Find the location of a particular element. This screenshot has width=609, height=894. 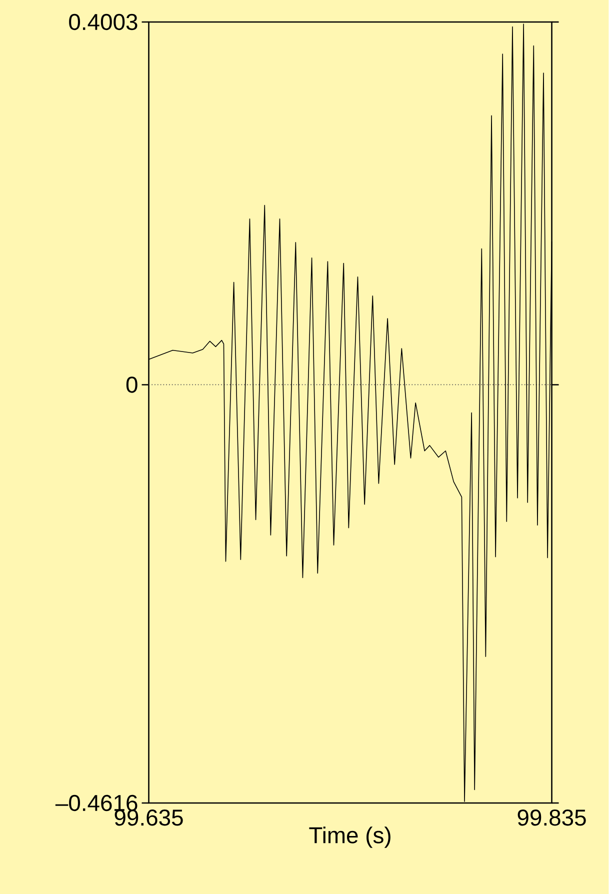

y-tick-label: 0.4003 is located at coordinates (103, 22).